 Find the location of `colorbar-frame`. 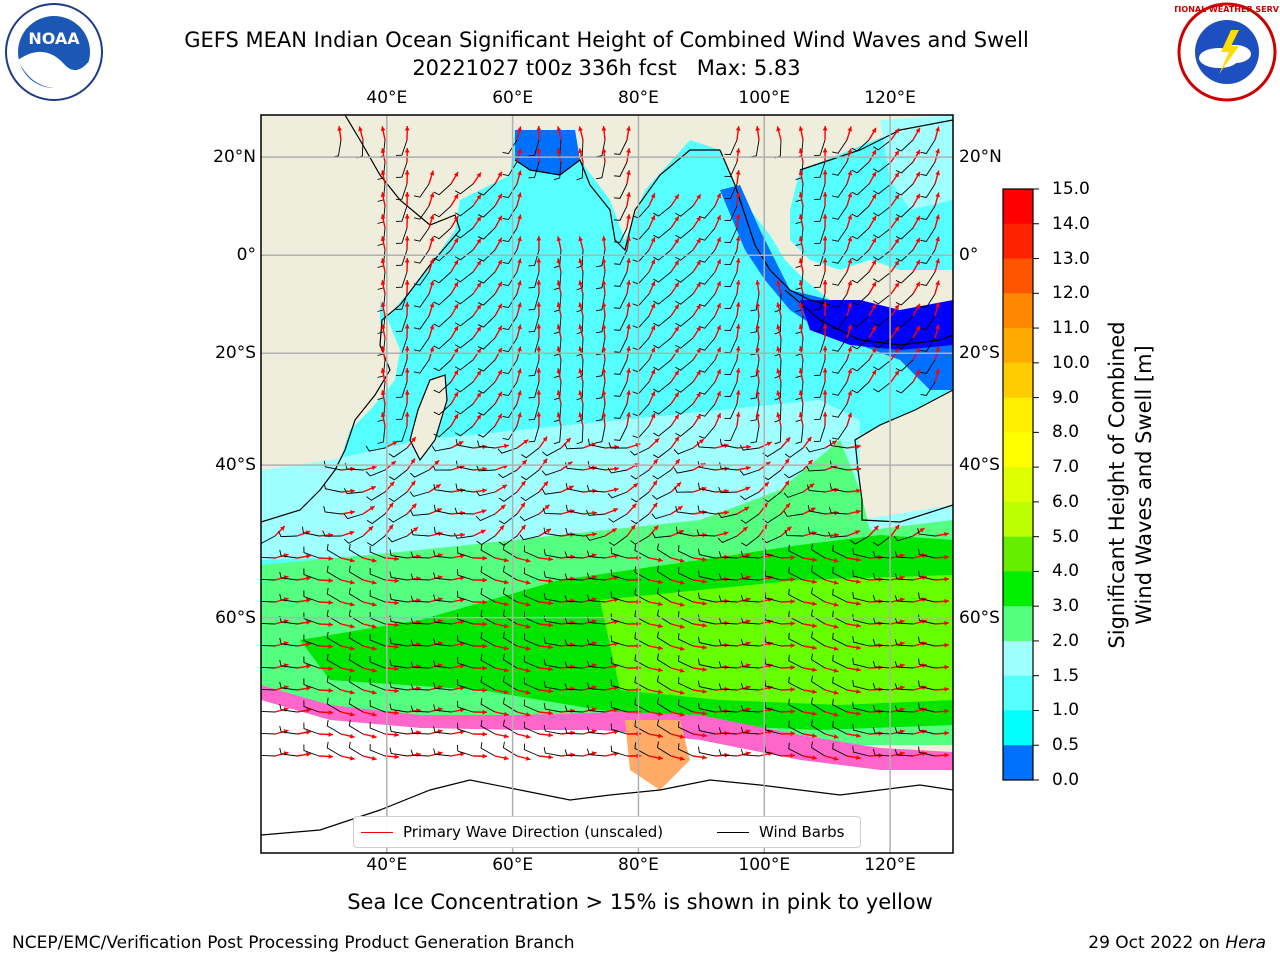

colorbar-frame is located at coordinates (1018, 484).